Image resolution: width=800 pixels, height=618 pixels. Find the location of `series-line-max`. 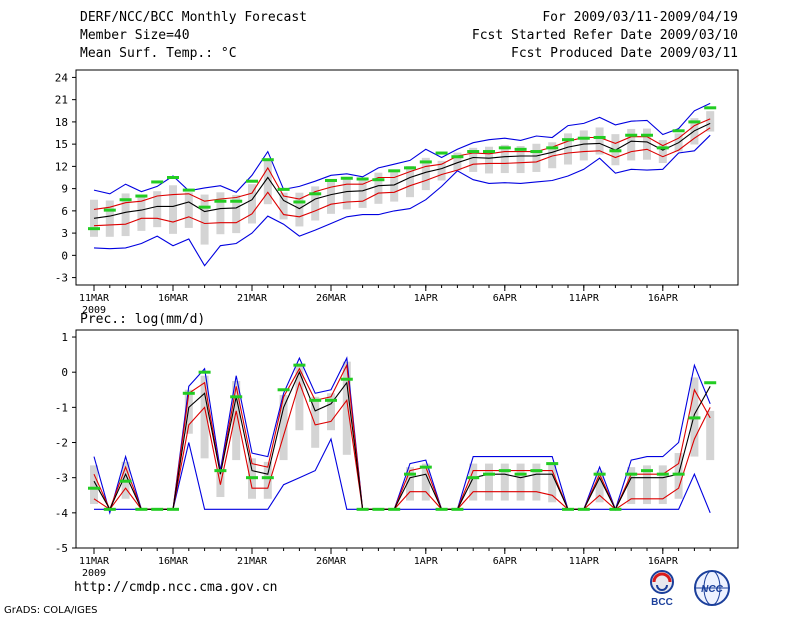

series-line-max is located at coordinates (402, 148).